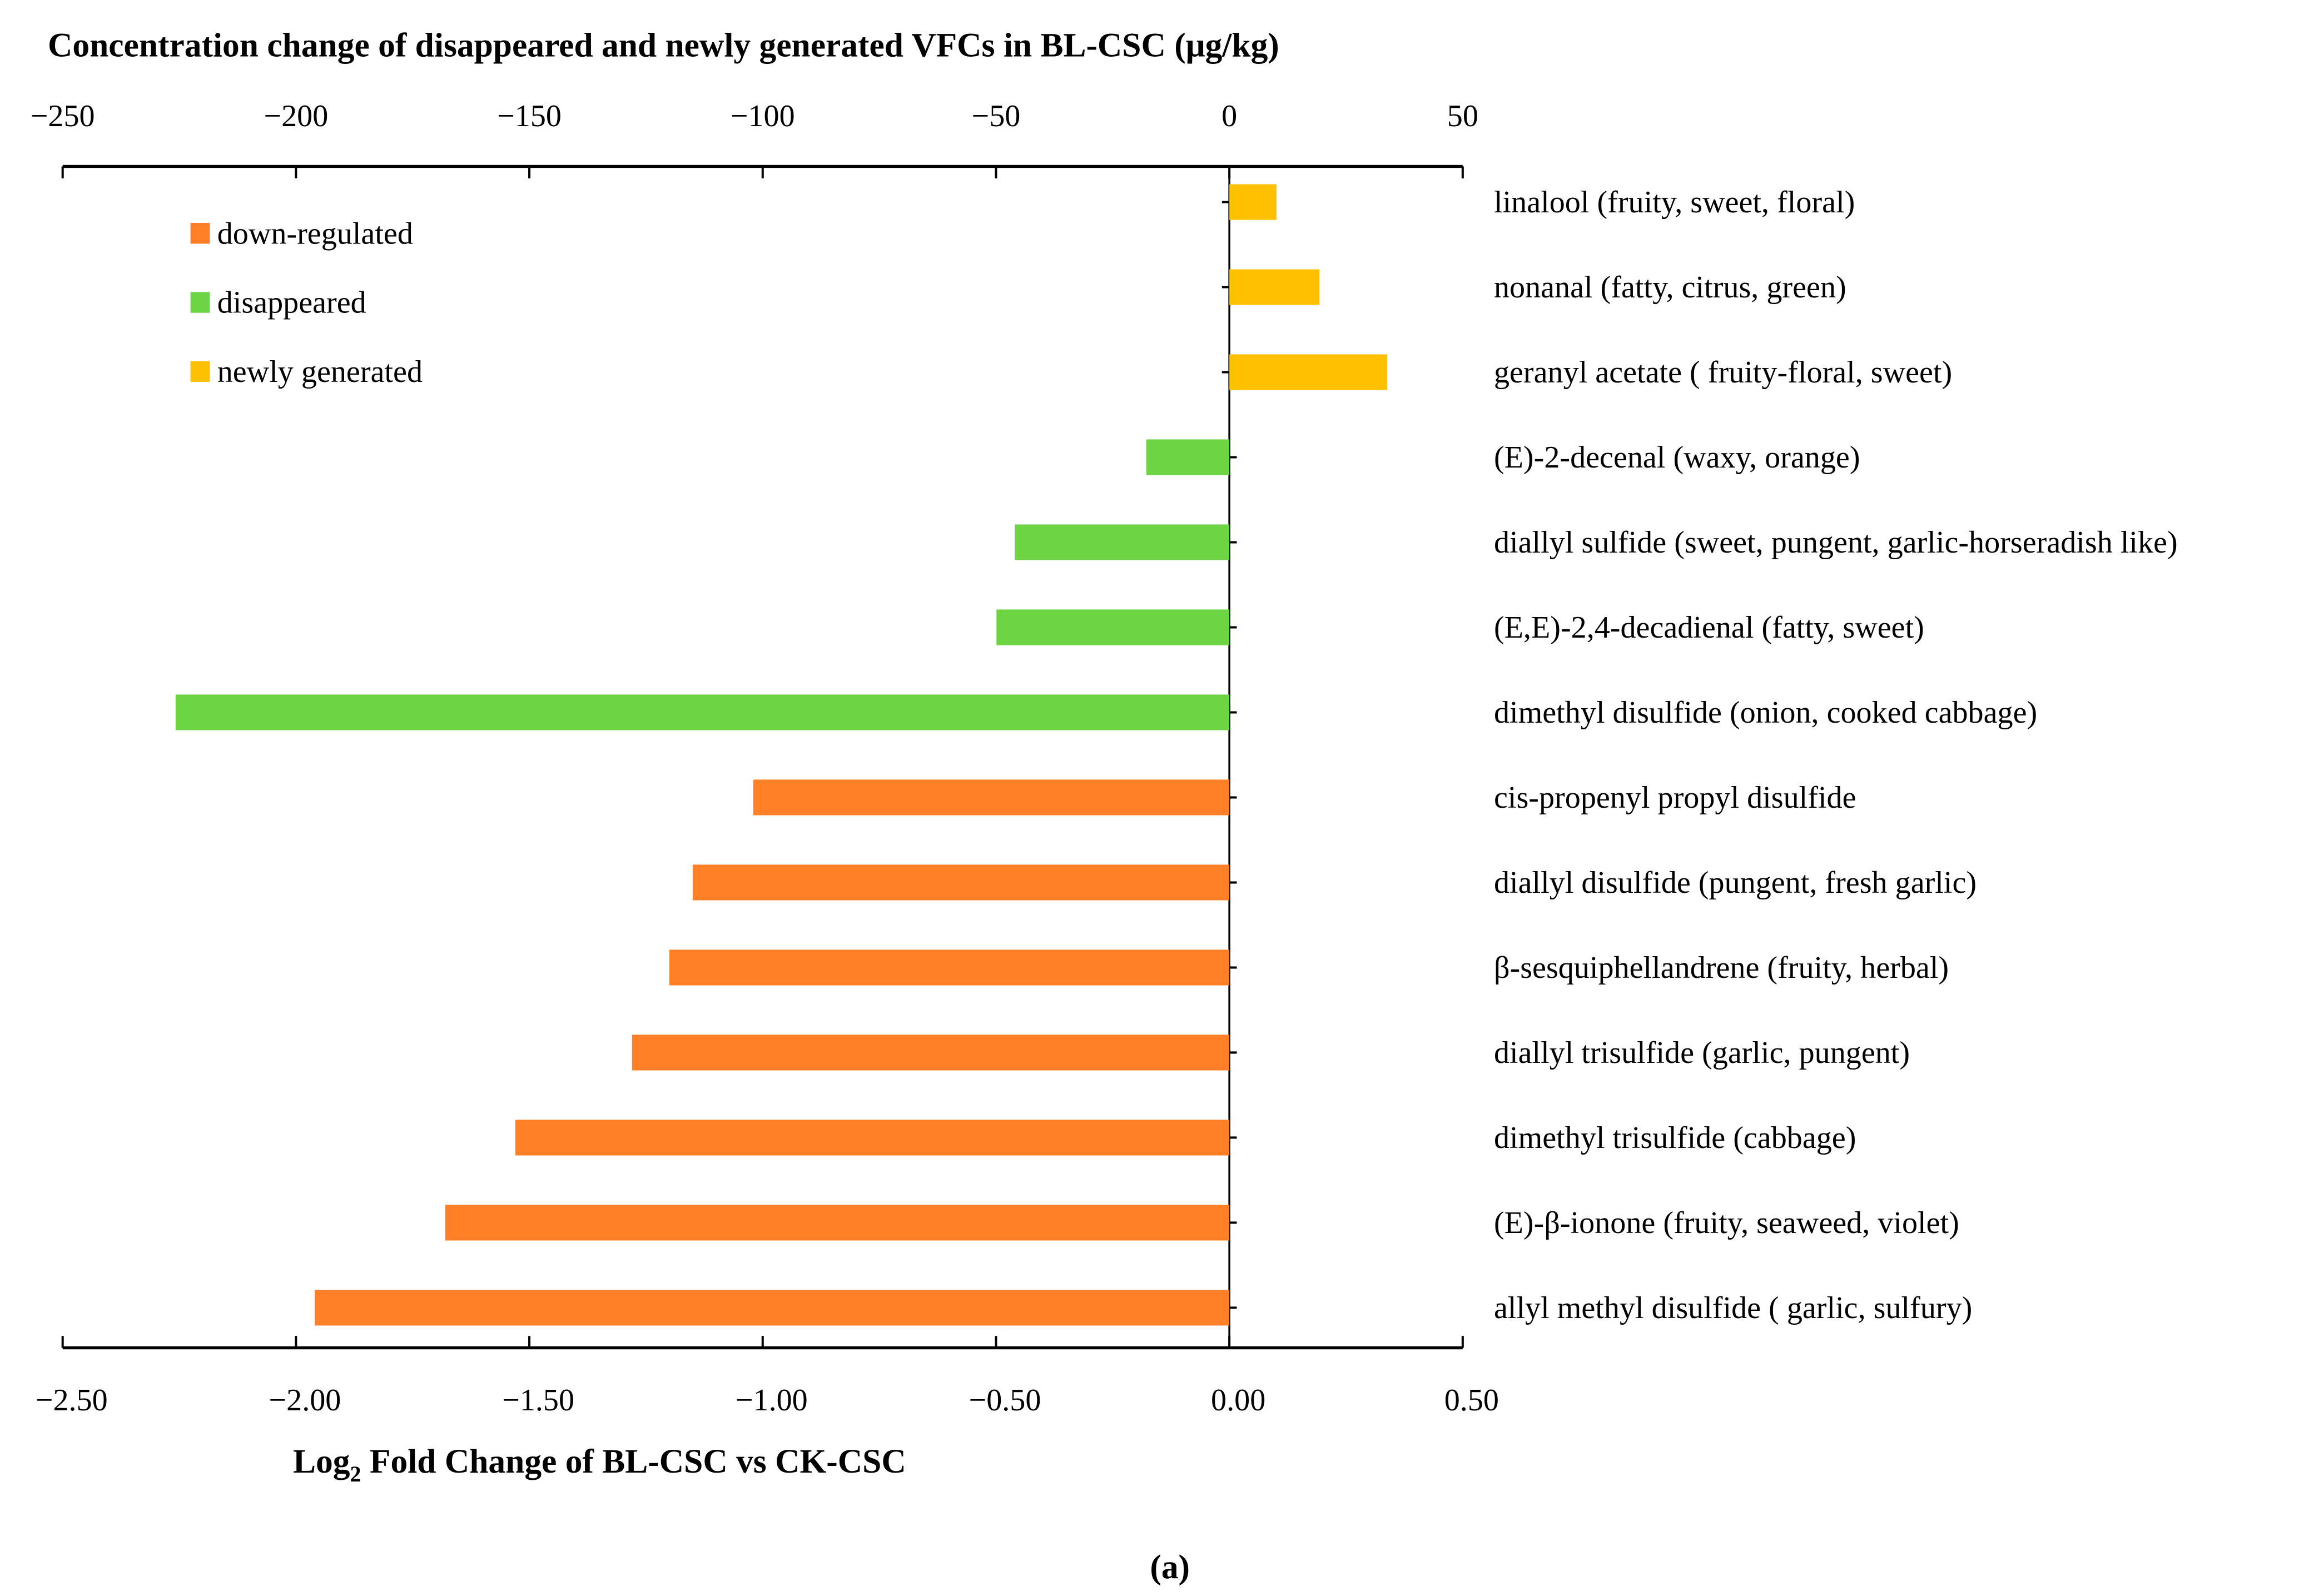 This screenshot has height=1596, width=2319. I want to click on top-tick-label: −200, so click(296, 116).